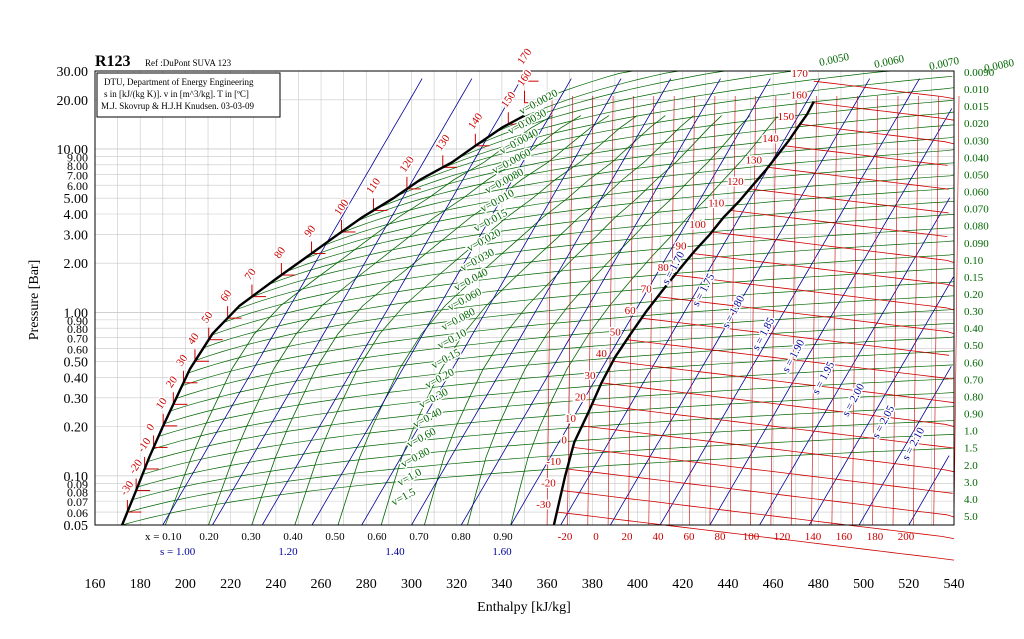  What do you see at coordinates (321, 584) in the screenshot?
I see `x-tick-label: 260` at bounding box center [321, 584].